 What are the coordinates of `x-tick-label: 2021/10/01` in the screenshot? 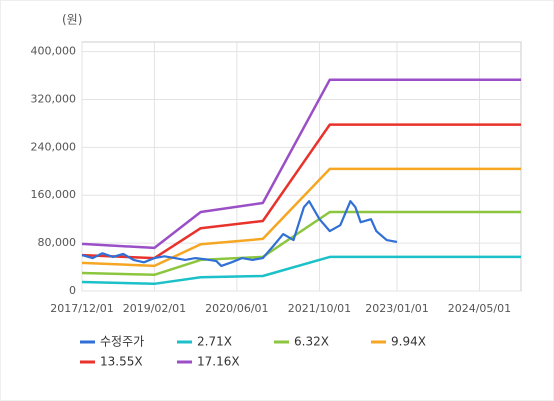 It's located at (319, 308).